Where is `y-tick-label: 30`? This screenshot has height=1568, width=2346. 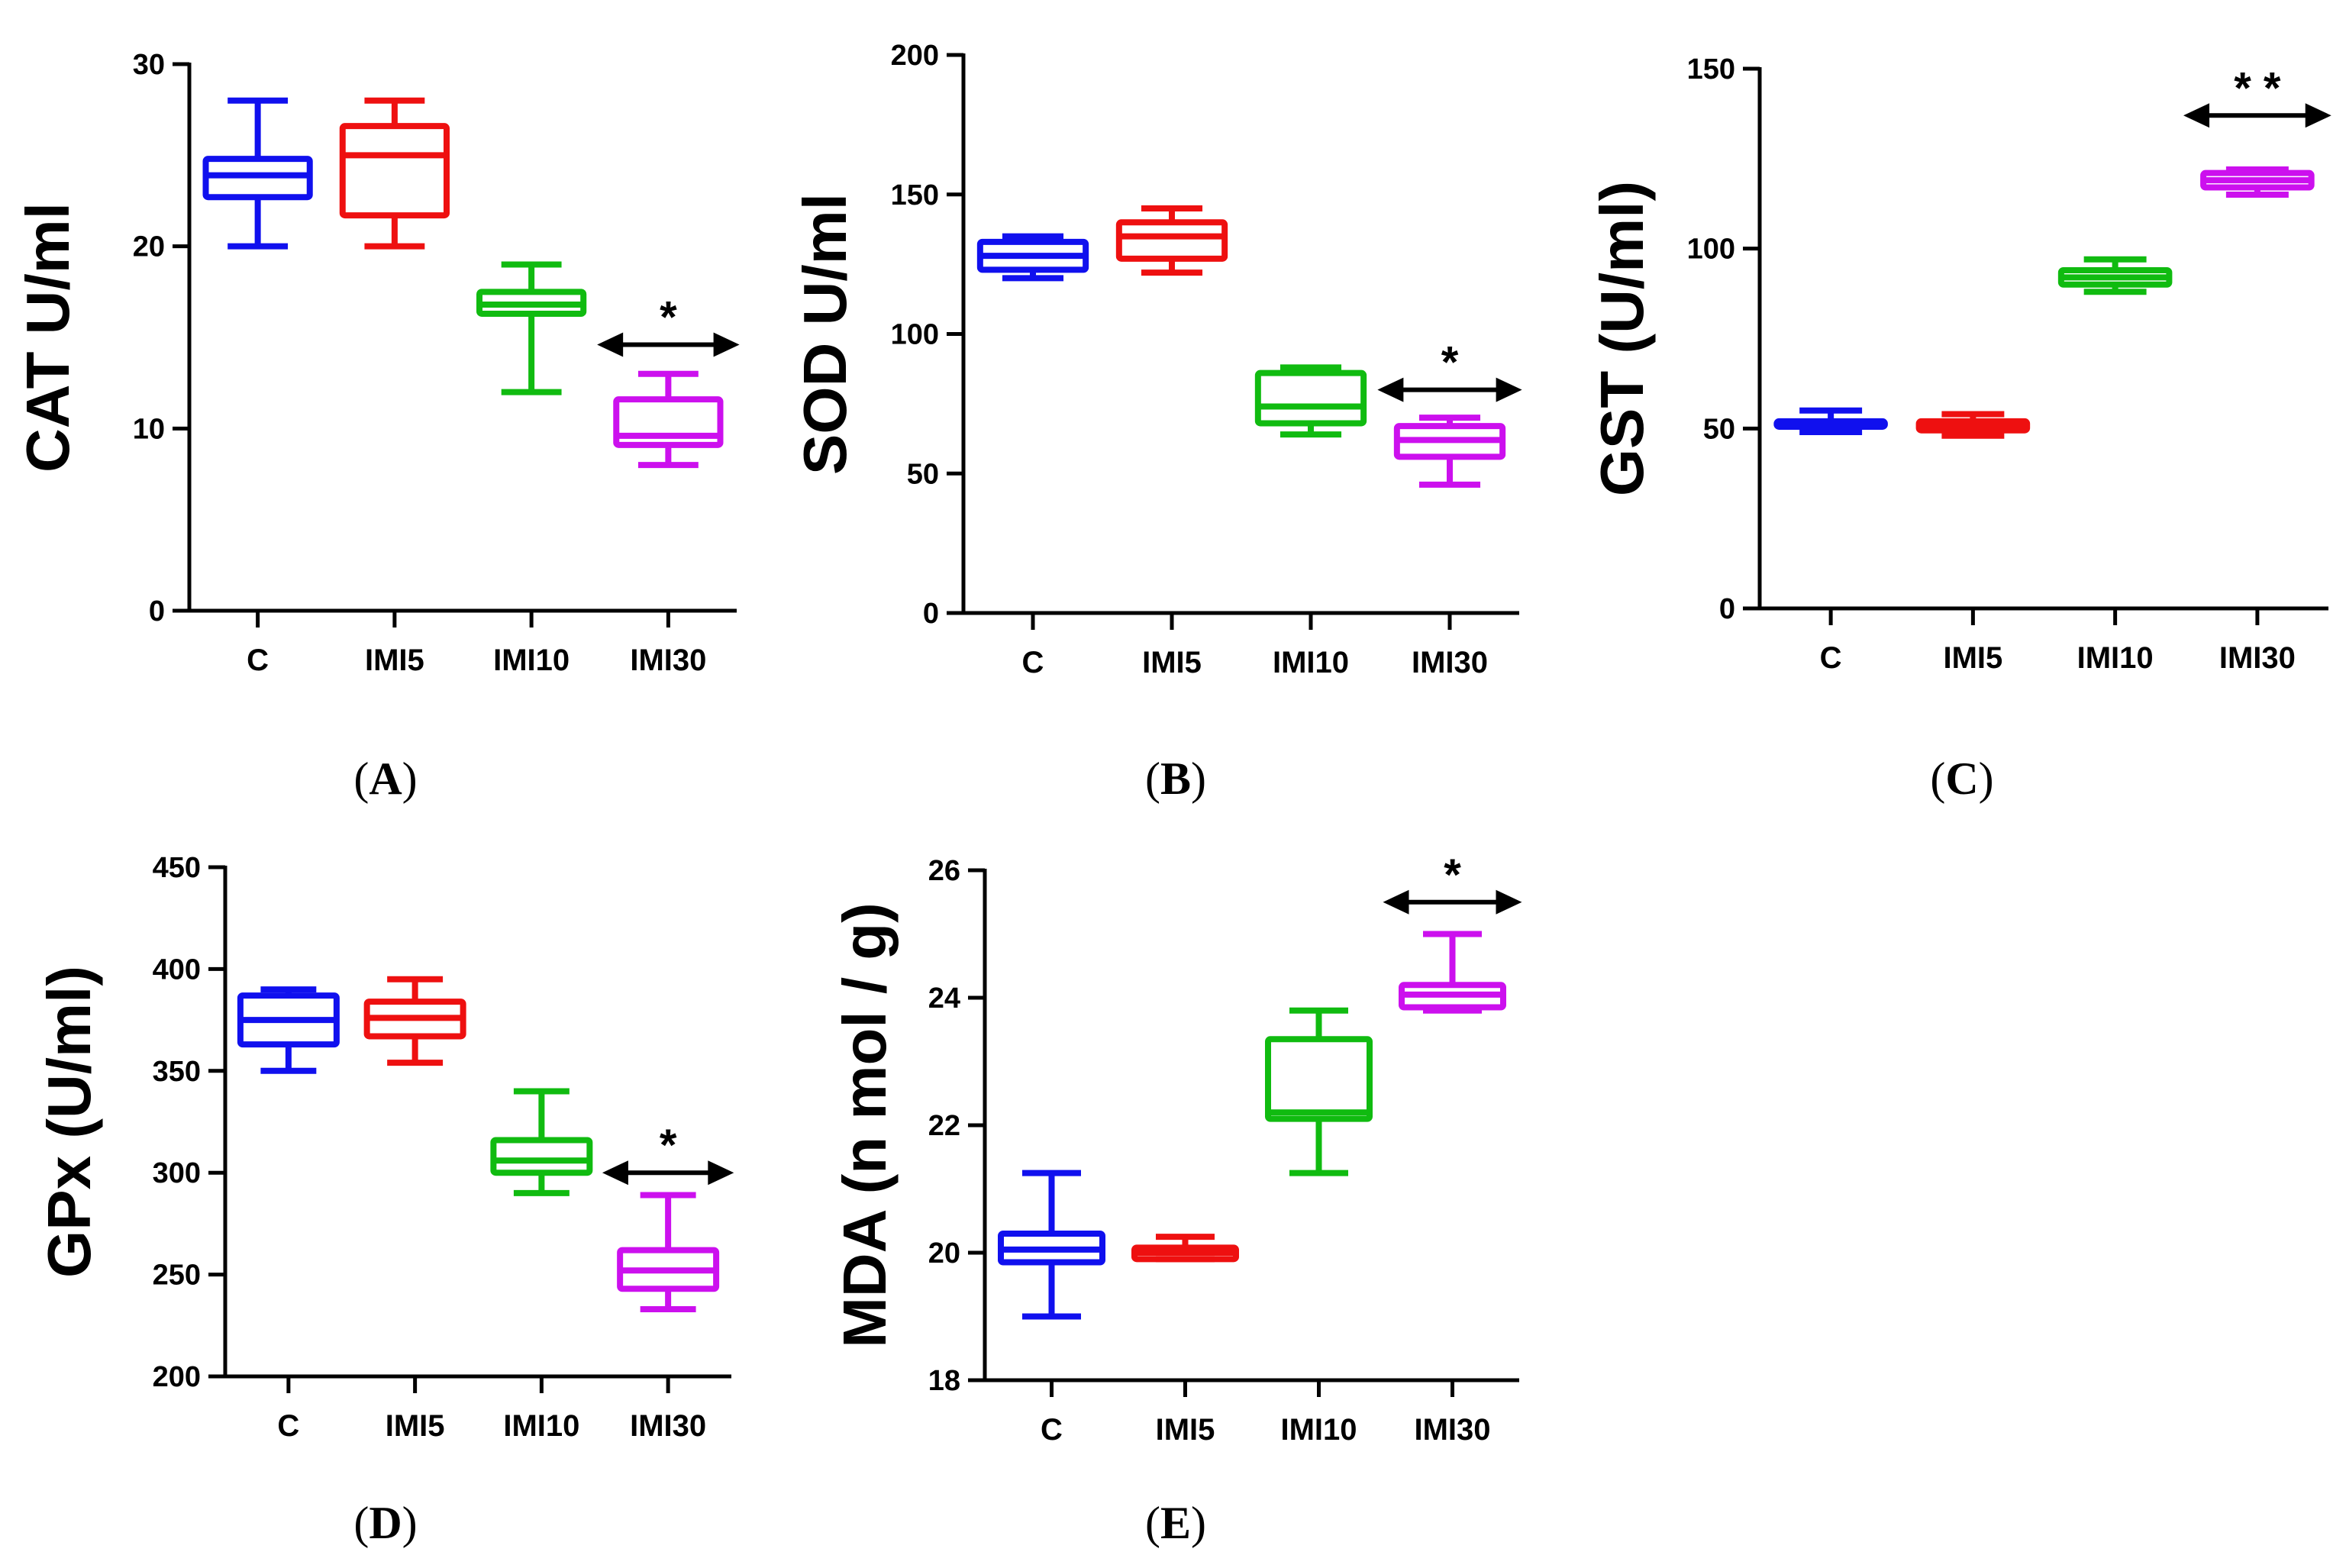 y-tick-label: 30 is located at coordinates (149, 65).